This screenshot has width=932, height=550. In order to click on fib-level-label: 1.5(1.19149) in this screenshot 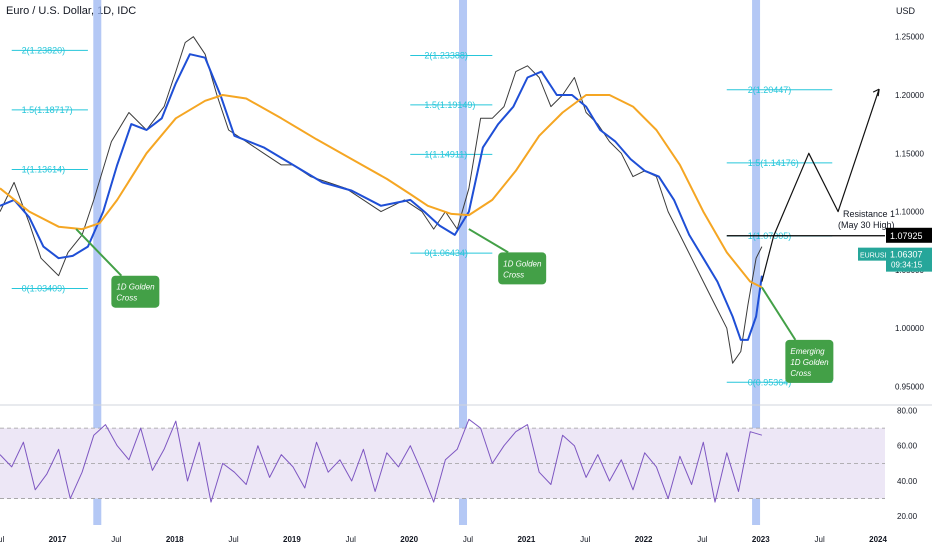, I will do `click(449, 105)`.